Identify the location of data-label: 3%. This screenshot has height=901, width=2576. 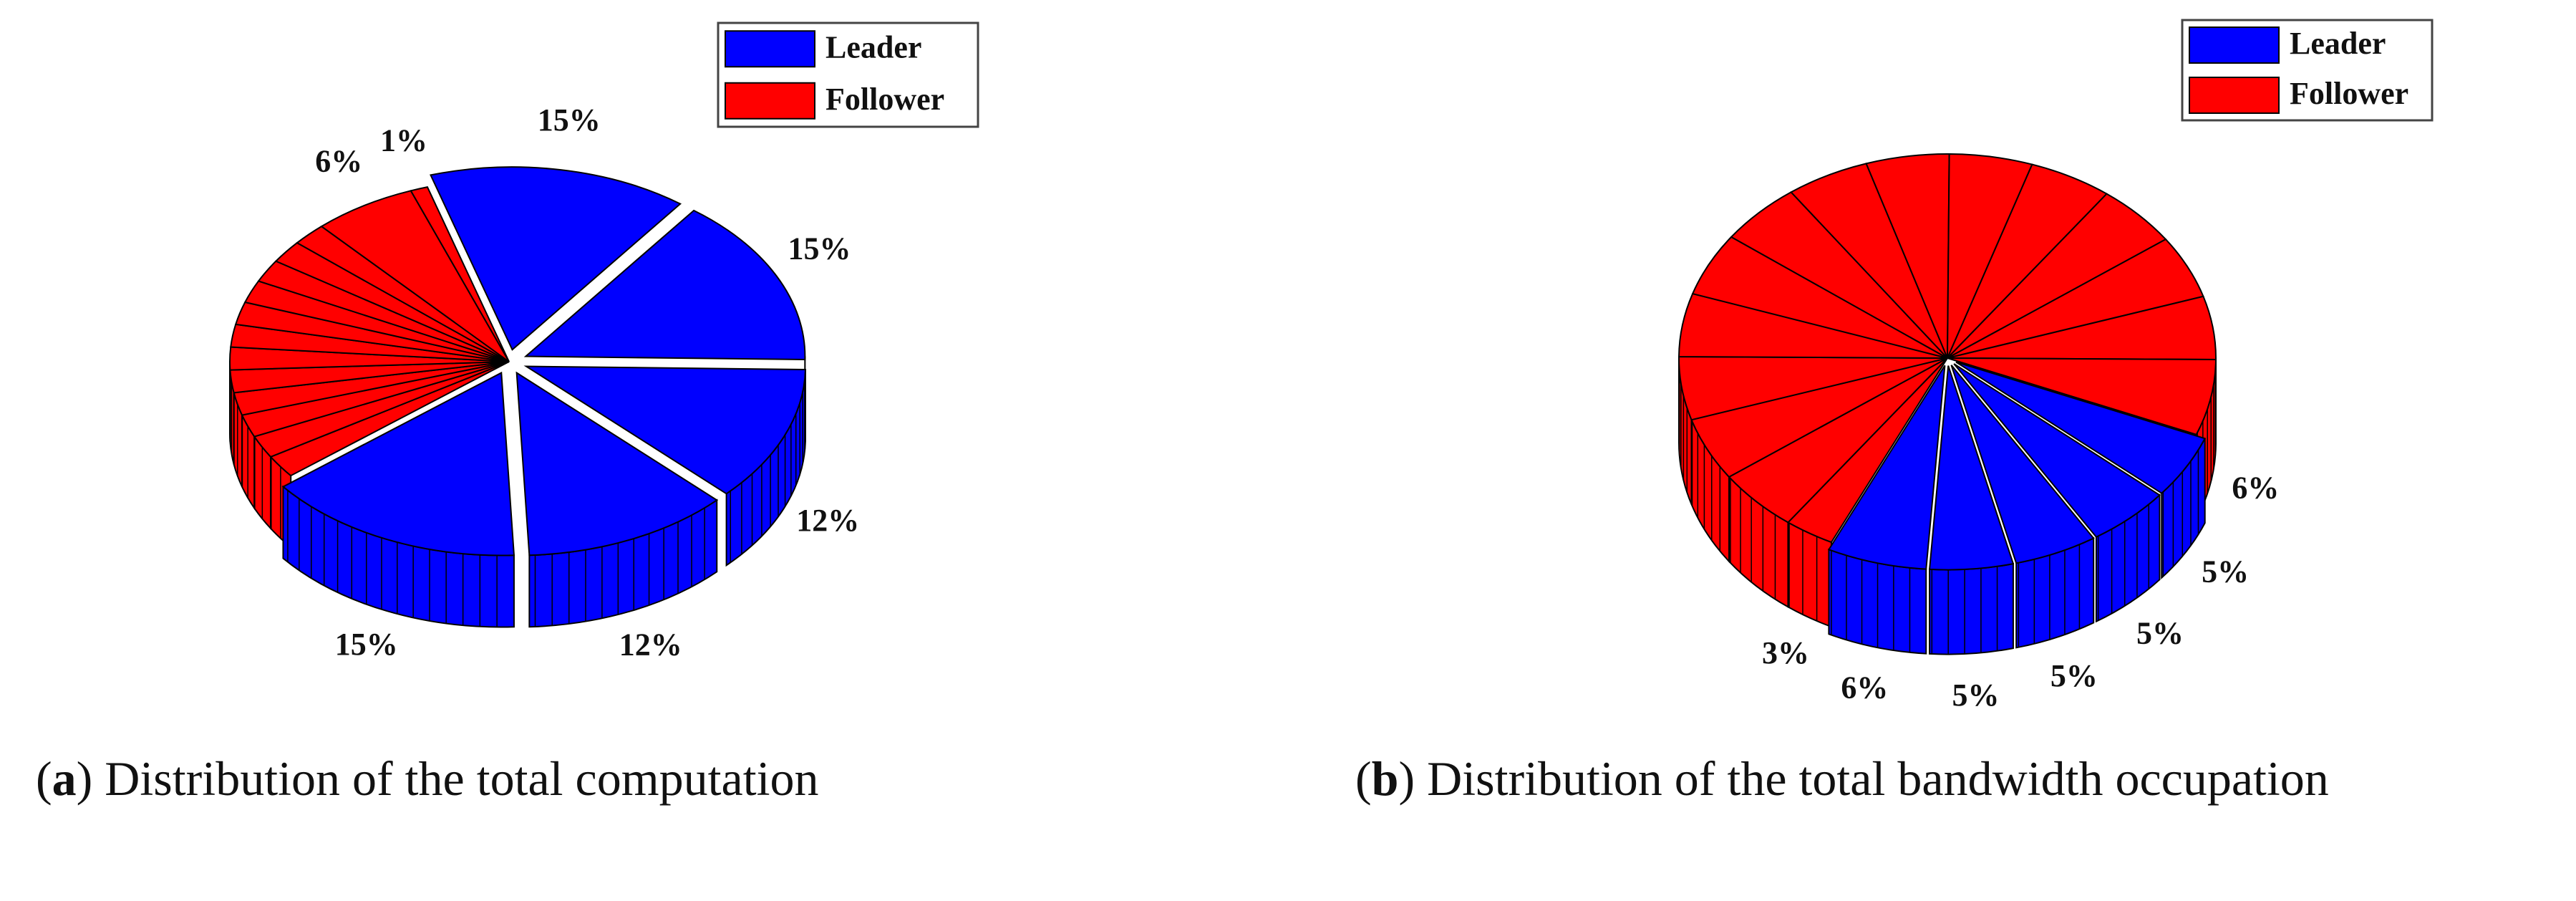
(1786, 652).